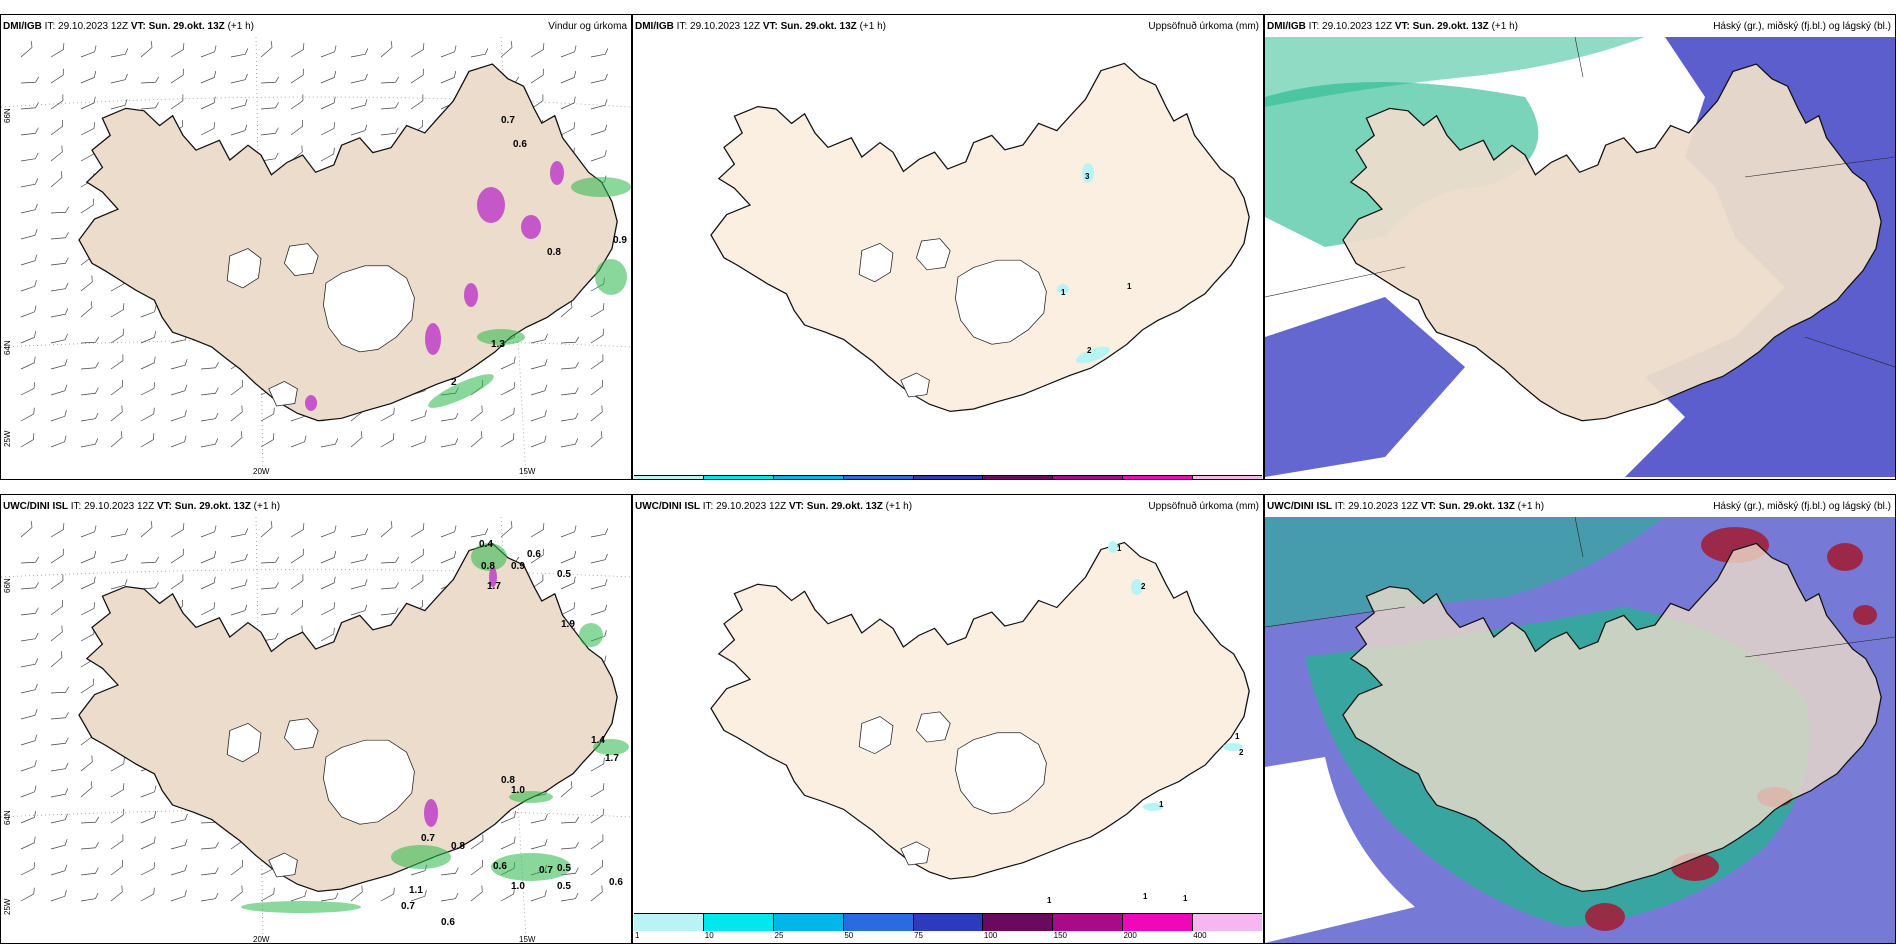 This screenshot has width=1900, height=950. What do you see at coordinates (22, 26) in the screenshot?
I see `model-name: DMI/IGB` at bounding box center [22, 26].